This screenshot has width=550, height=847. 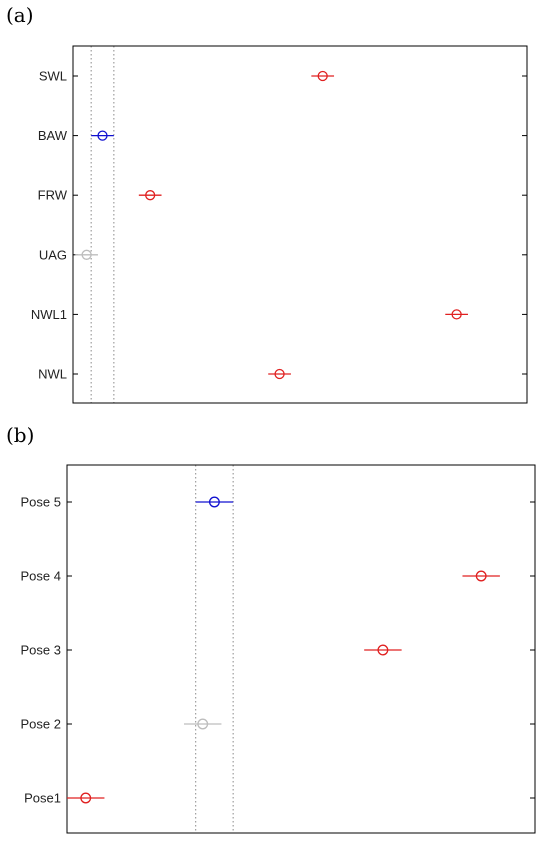 What do you see at coordinates (53, 76) in the screenshot?
I see `y-tick-label-a-swl: SWL` at bounding box center [53, 76].